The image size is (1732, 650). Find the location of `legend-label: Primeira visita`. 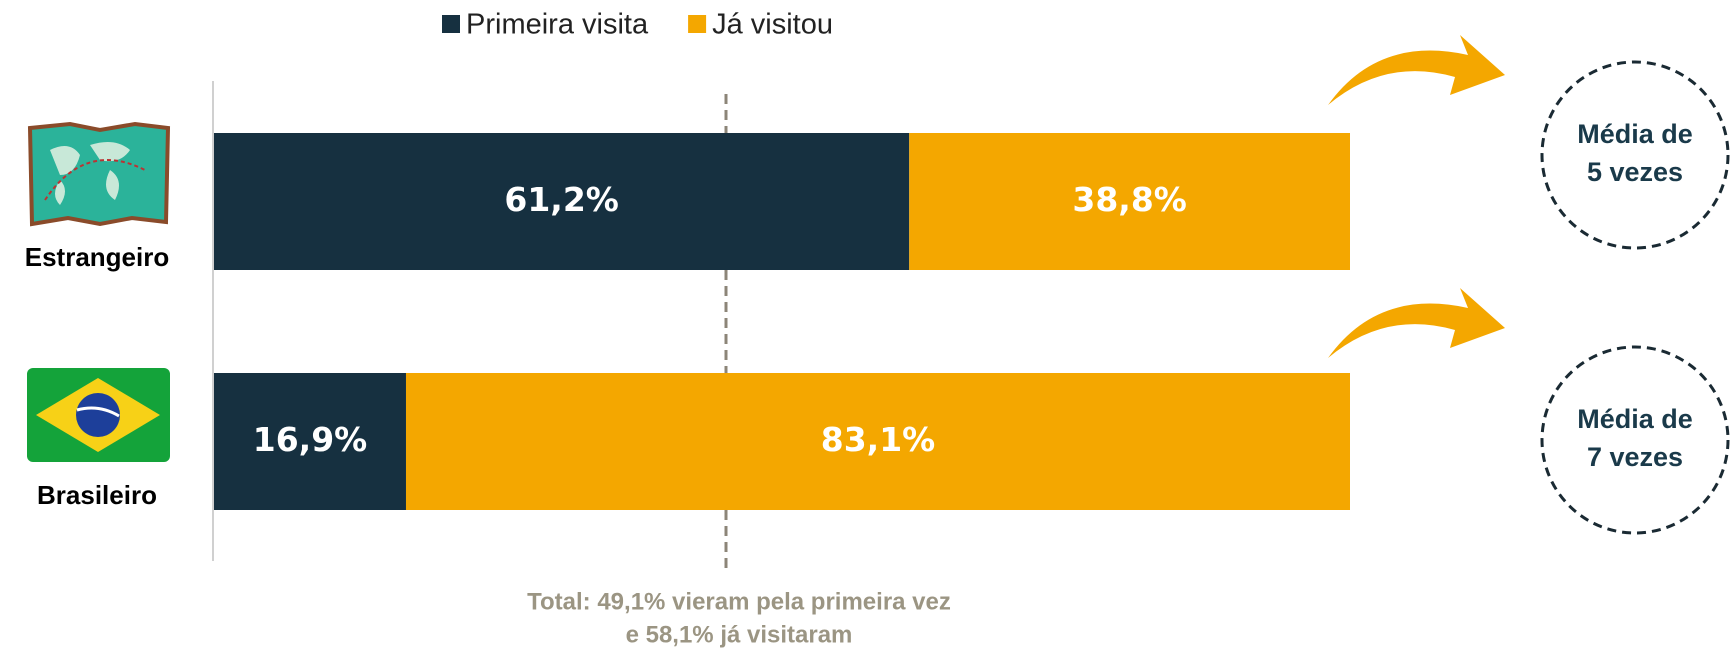

legend-label: Primeira visita is located at coordinates (557, 25).